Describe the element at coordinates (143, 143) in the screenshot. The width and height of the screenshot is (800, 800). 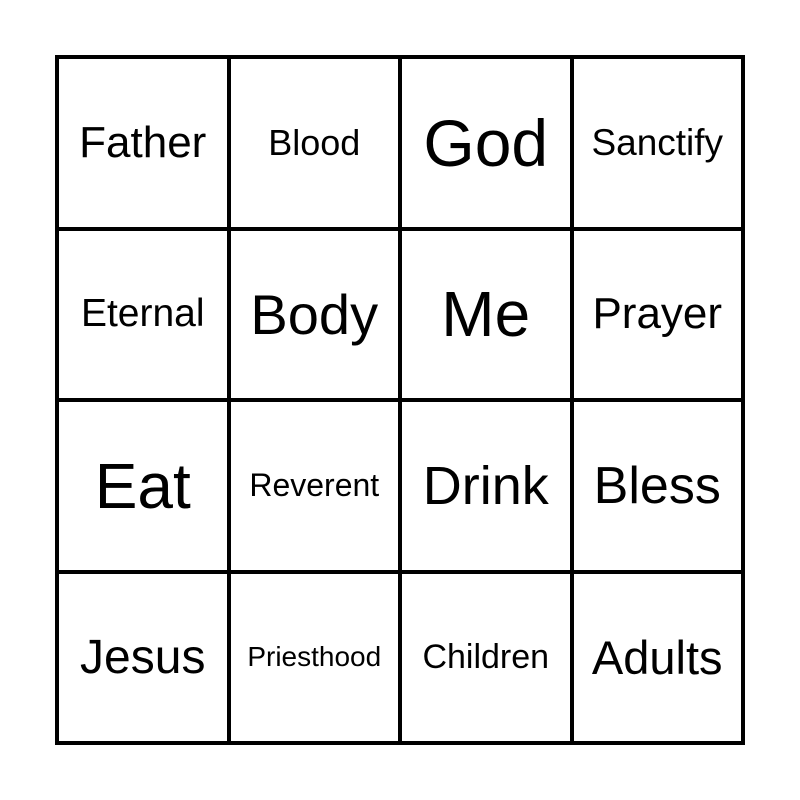
I see `bingo-cell: Father` at that location.